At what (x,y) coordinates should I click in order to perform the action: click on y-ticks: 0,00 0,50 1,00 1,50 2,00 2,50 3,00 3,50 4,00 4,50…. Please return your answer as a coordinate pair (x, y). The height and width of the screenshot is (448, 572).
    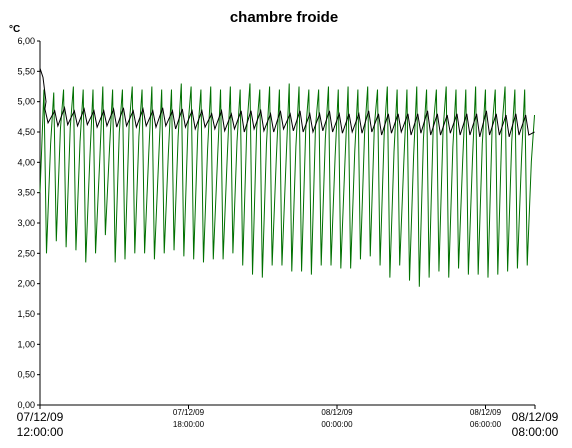
    Looking at the image, I should click on (28, 223).